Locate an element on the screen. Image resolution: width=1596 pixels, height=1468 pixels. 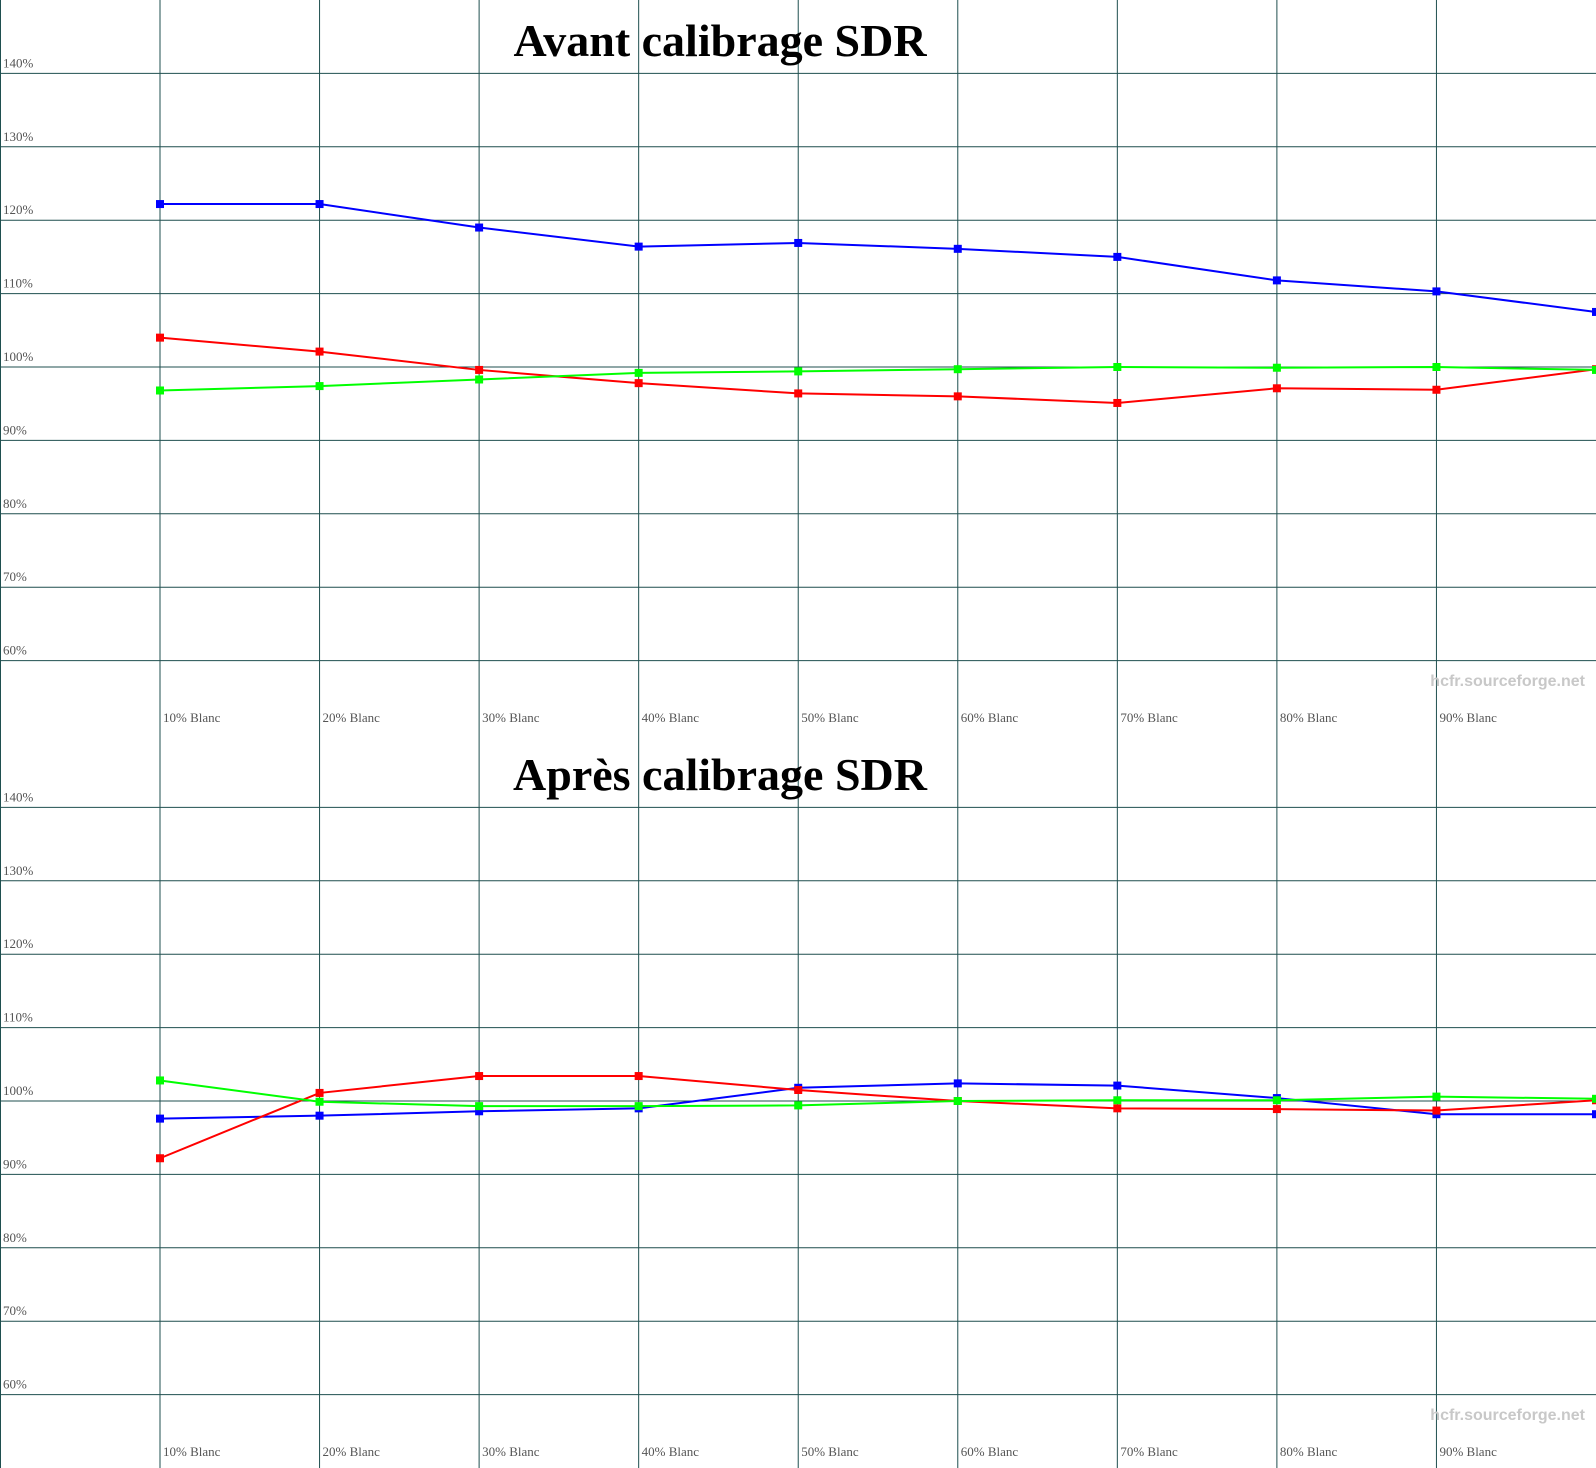
x-tick-label: 20% Blanc is located at coordinates (352, 717).